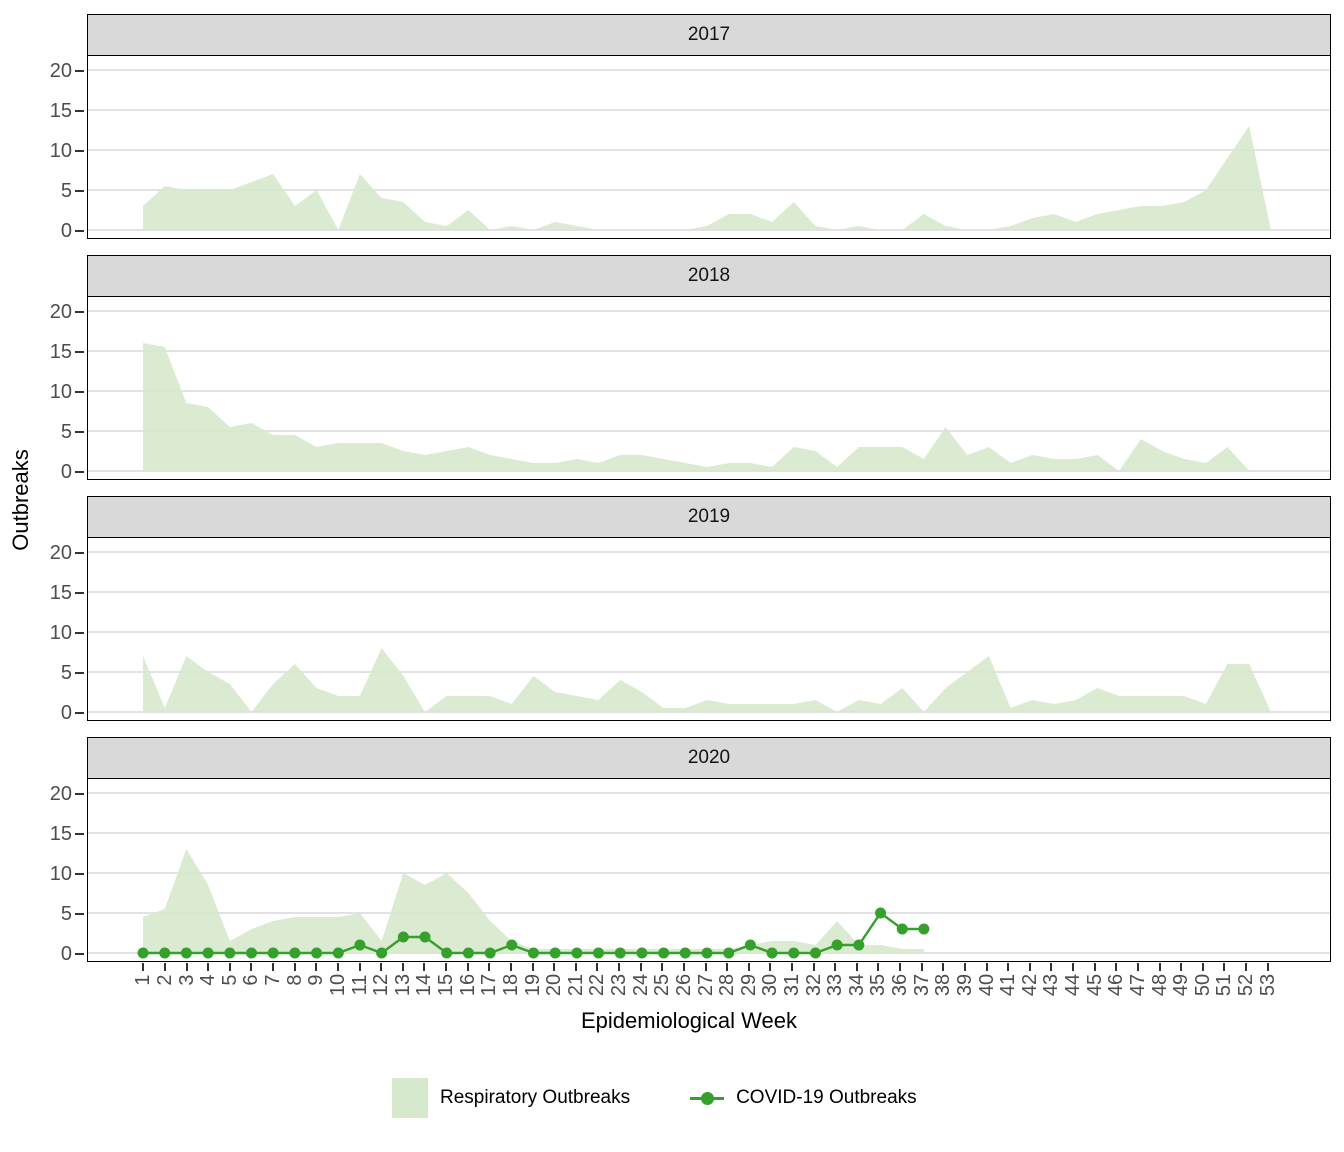  I want to click on facet-strip-2020: 2020, so click(709, 757).